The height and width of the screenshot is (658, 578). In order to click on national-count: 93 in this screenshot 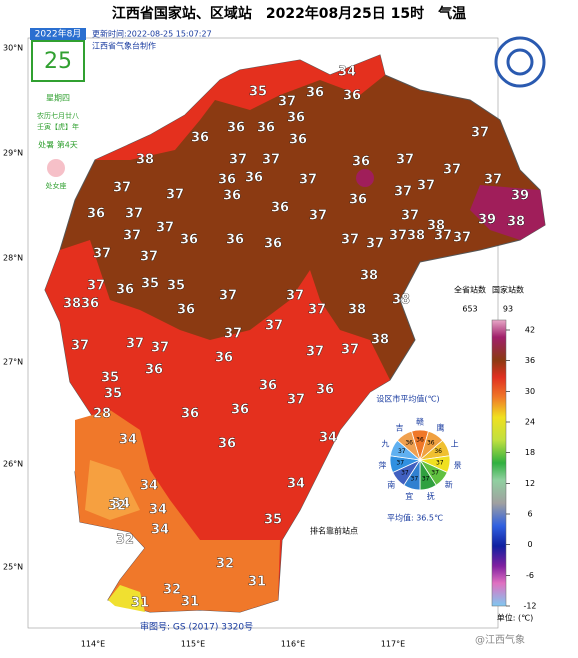, I will do `click(508, 309)`.